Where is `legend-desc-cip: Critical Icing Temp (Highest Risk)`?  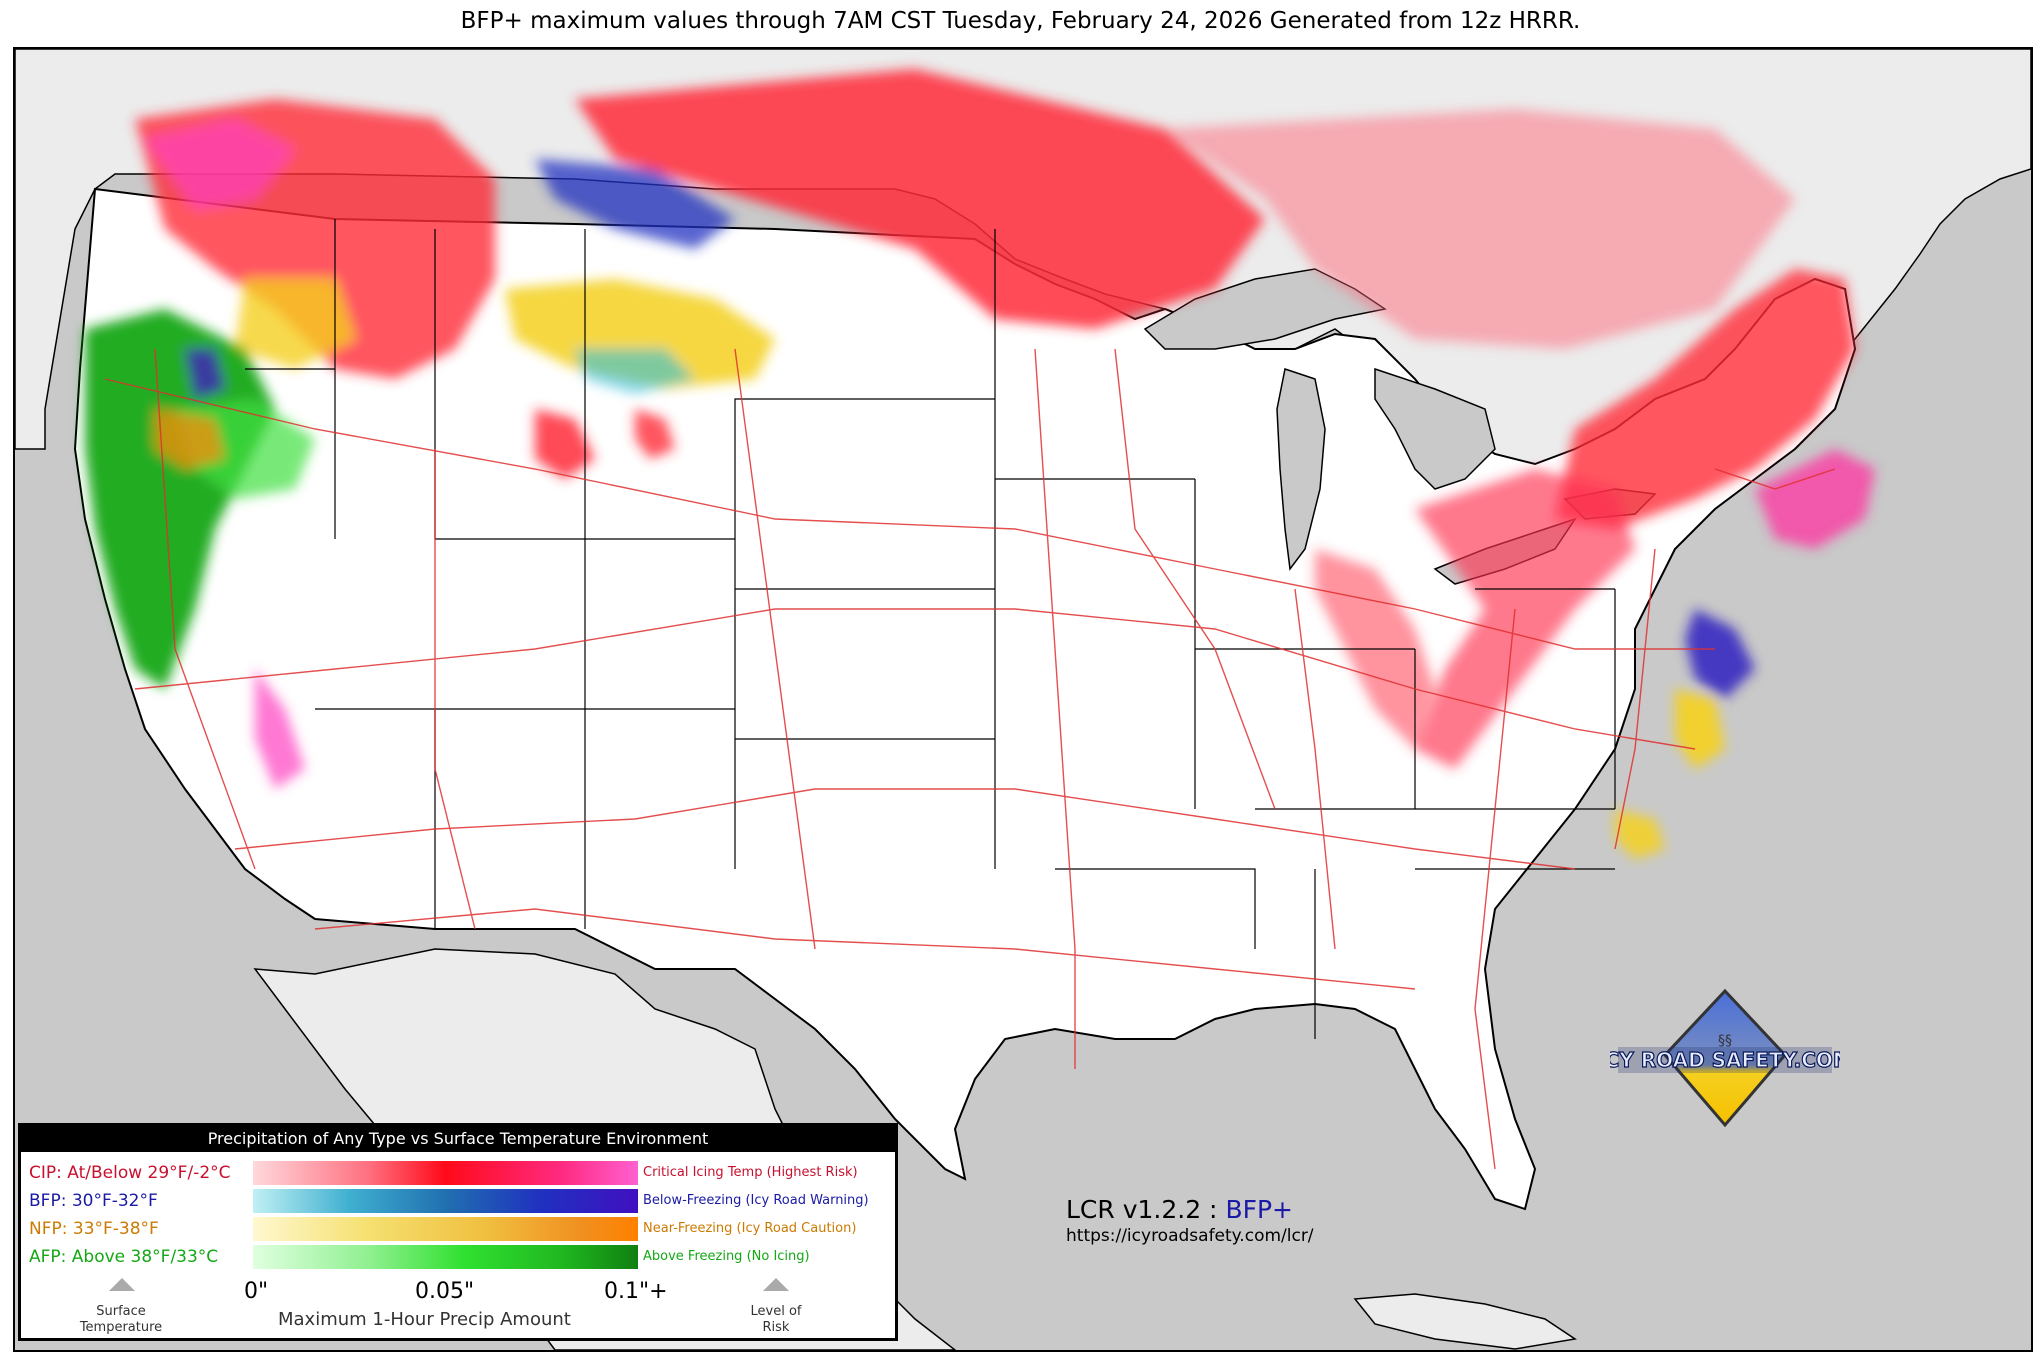
legend-desc-cip: Critical Icing Temp (Highest Risk) is located at coordinates (750, 1172).